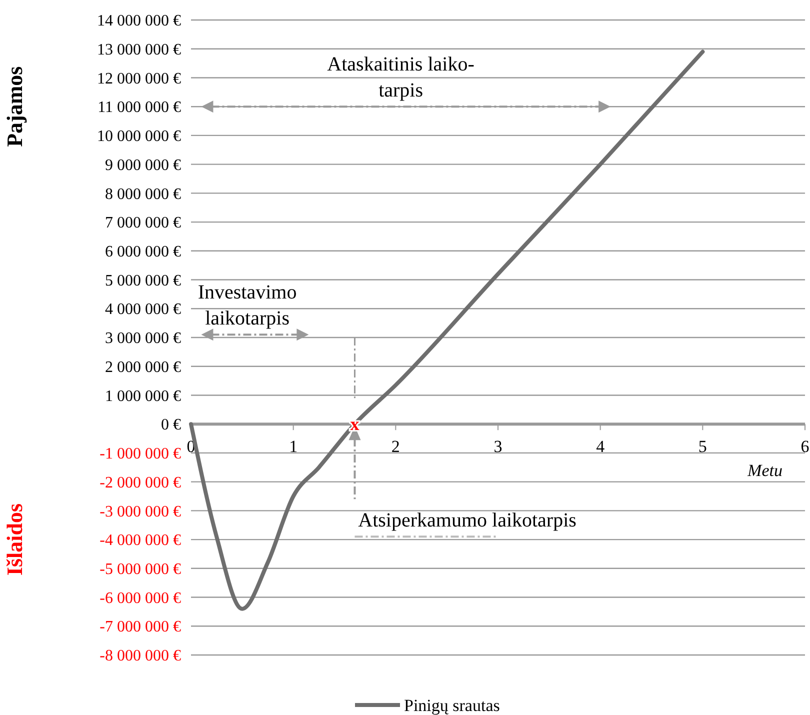  What do you see at coordinates (14, 539) in the screenshot?
I see `text: Išlaidos` at bounding box center [14, 539].